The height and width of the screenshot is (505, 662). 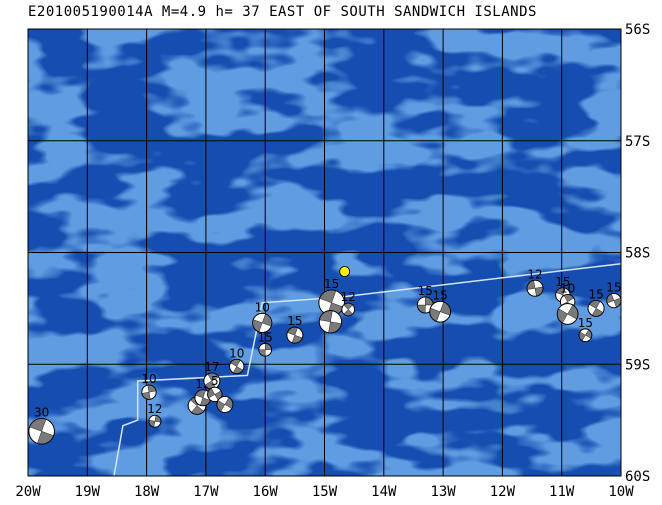 What do you see at coordinates (211, 367) in the screenshot?
I see `depth-label: 17` at bounding box center [211, 367].